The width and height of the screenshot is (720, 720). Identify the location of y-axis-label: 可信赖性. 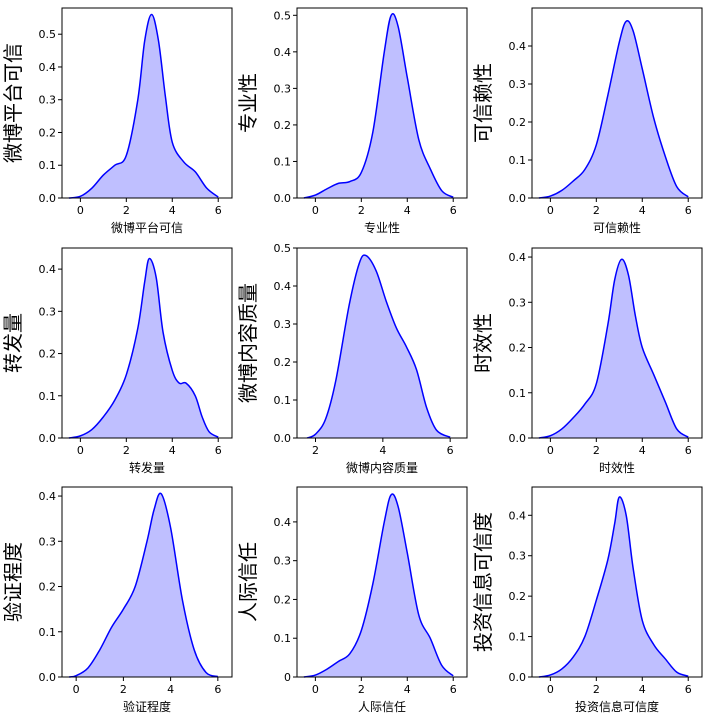
(483, 103).